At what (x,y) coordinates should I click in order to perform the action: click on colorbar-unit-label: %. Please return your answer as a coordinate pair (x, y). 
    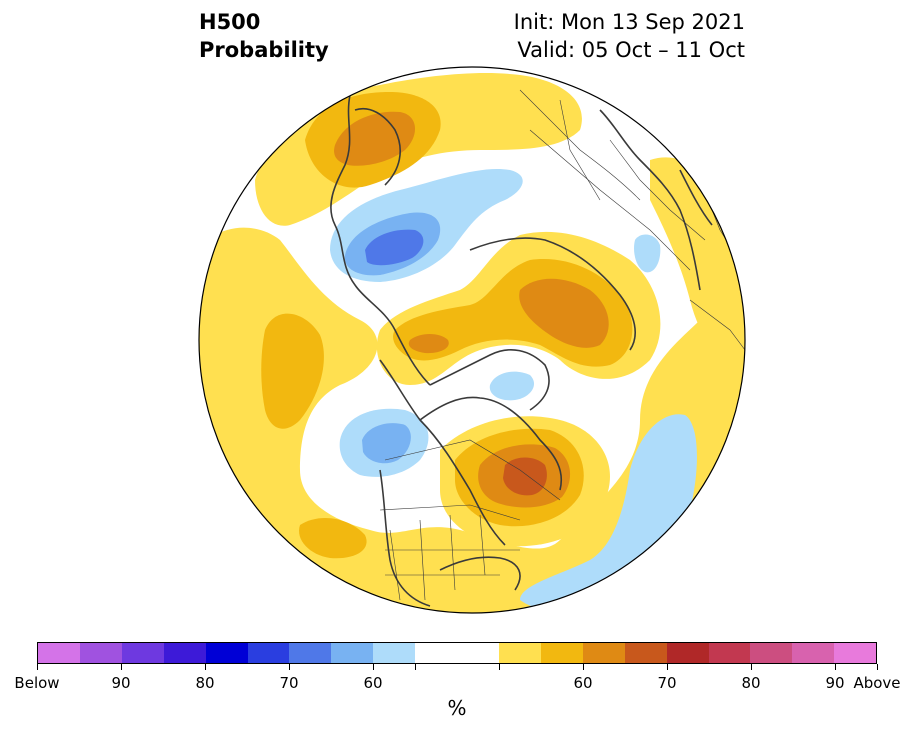
    Looking at the image, I should click on (457, 708).